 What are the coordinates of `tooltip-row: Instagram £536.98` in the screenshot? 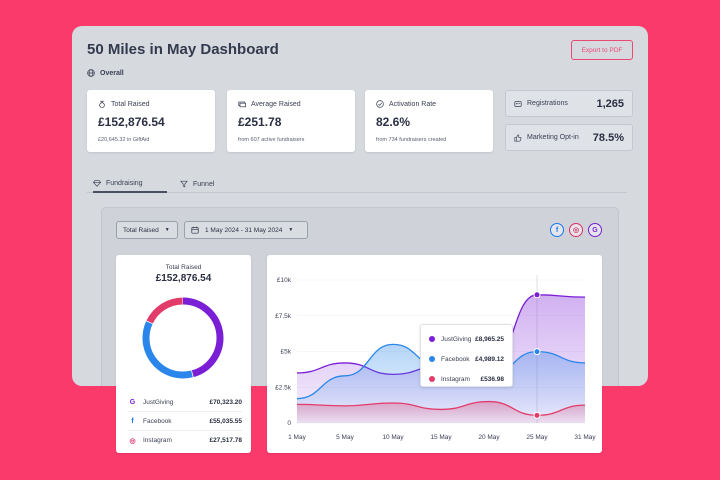 It's located at (466, 379).